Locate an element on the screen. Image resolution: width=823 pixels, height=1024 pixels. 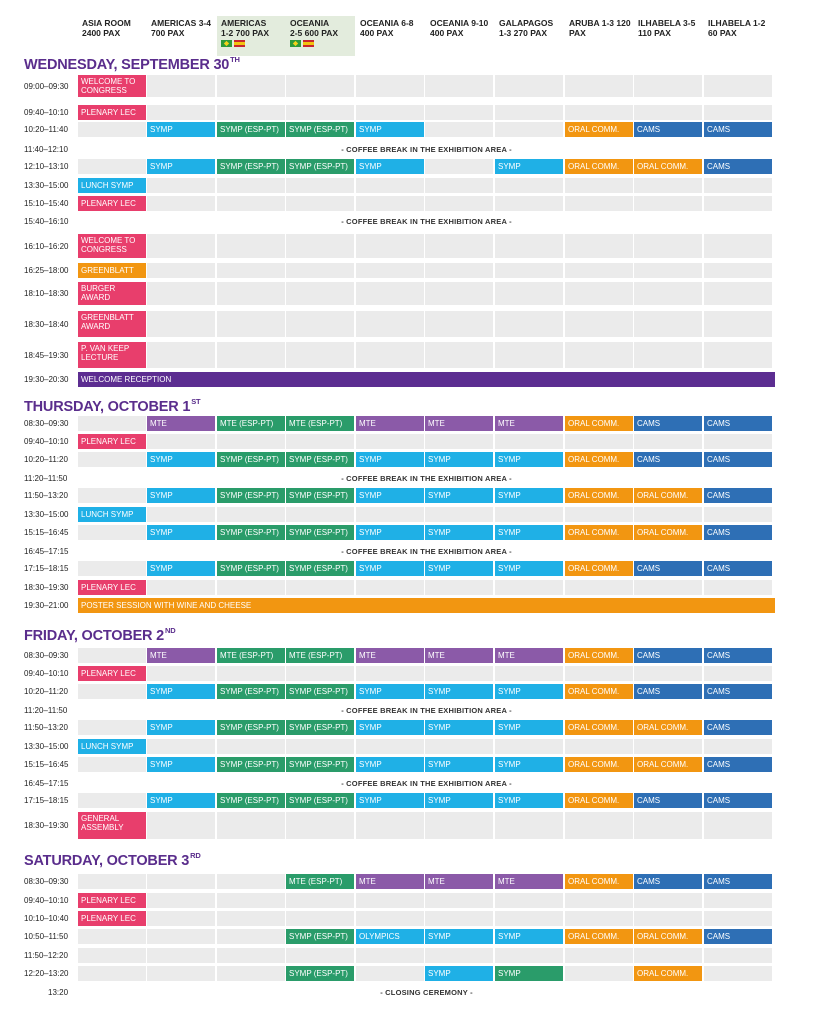
session-cell: P. VAN KEEP LECTURE is located at coordinates (112, 355).